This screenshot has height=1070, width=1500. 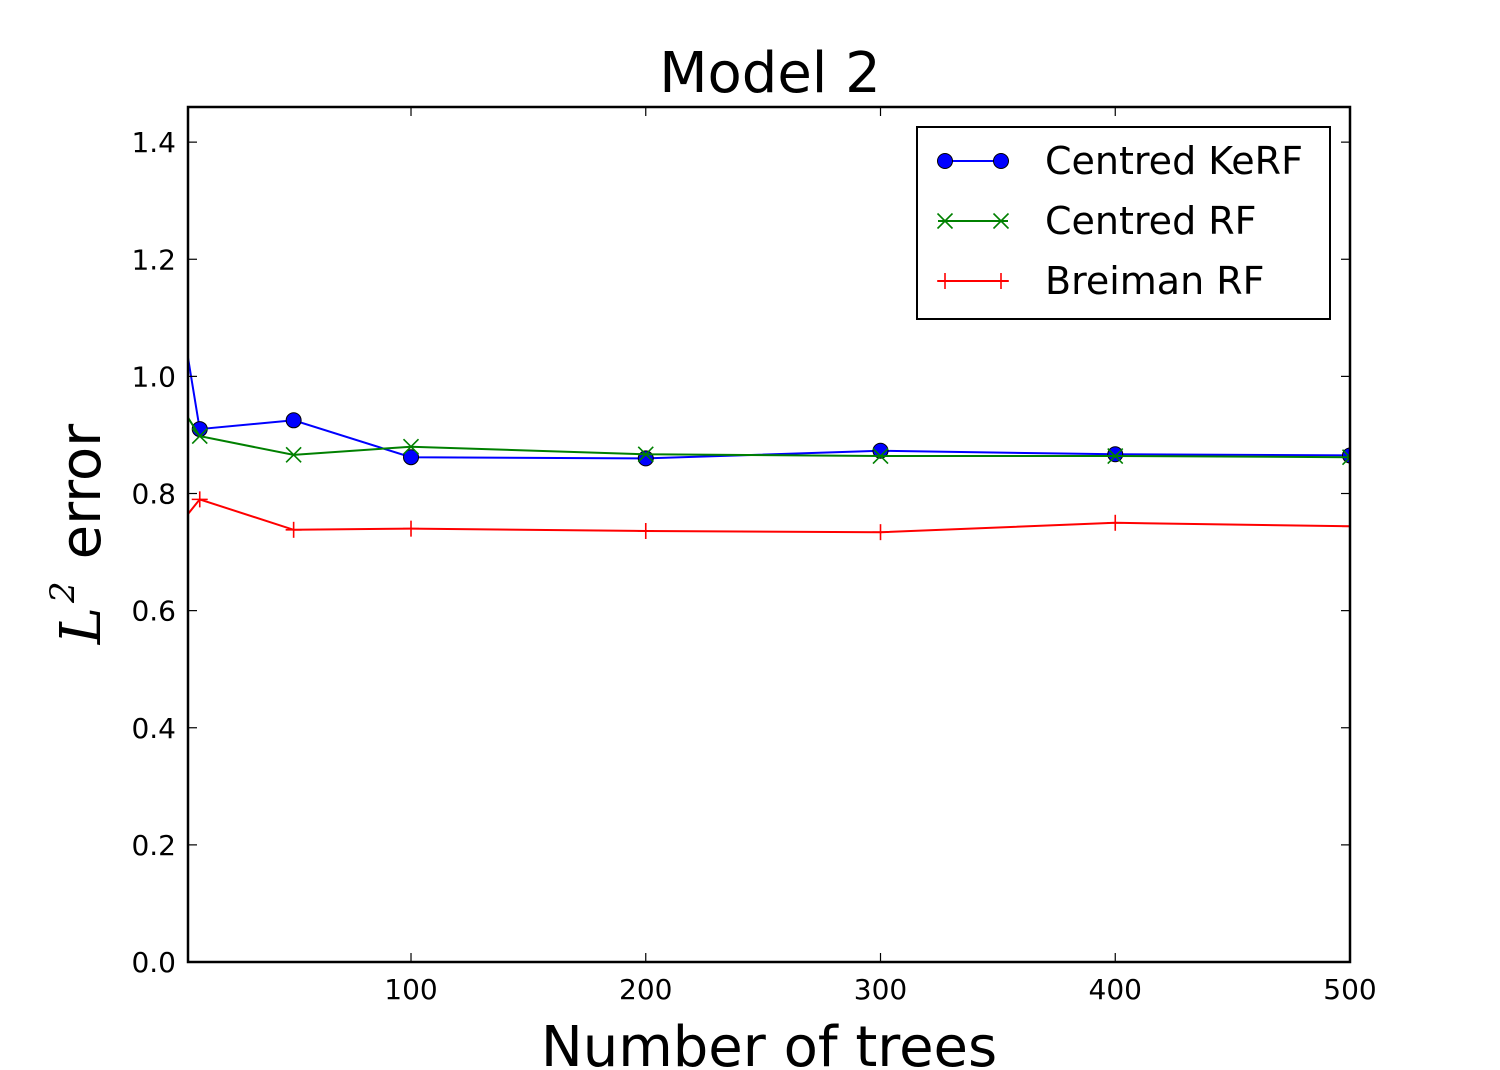 I want to click on svg-text: L 2 error, so click(x=78, y=534).